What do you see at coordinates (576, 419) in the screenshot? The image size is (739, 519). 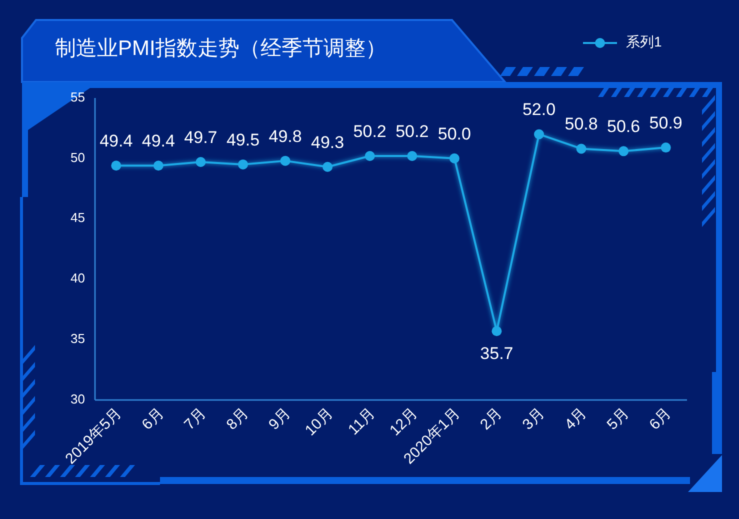 I see `x-tick-label: 4月` at bounding box center [576, 419].